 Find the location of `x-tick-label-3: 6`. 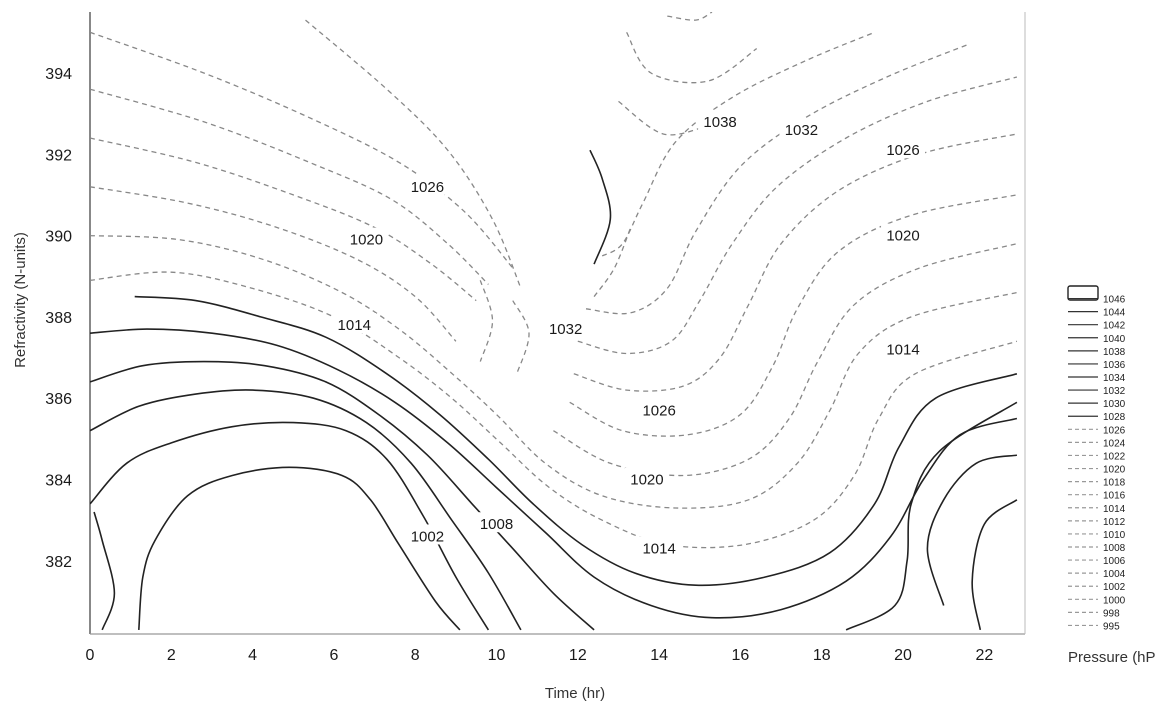

x-tick-label-3: 6 is located at coordinates (333, 655).